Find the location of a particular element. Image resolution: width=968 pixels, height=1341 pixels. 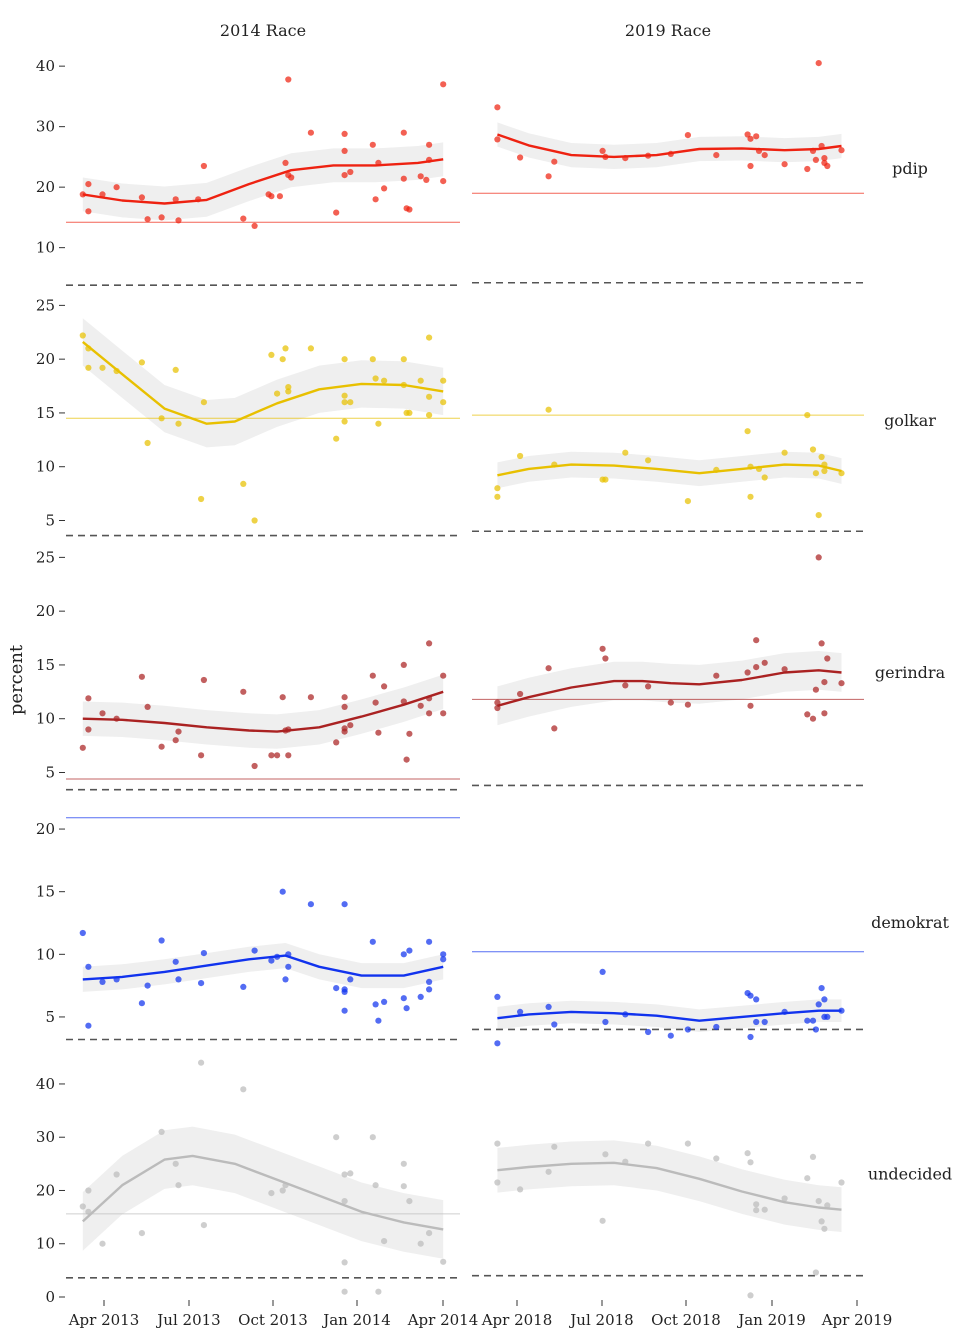

x-tick-label: Oct 2013 is located at coordinates (273, 1320).